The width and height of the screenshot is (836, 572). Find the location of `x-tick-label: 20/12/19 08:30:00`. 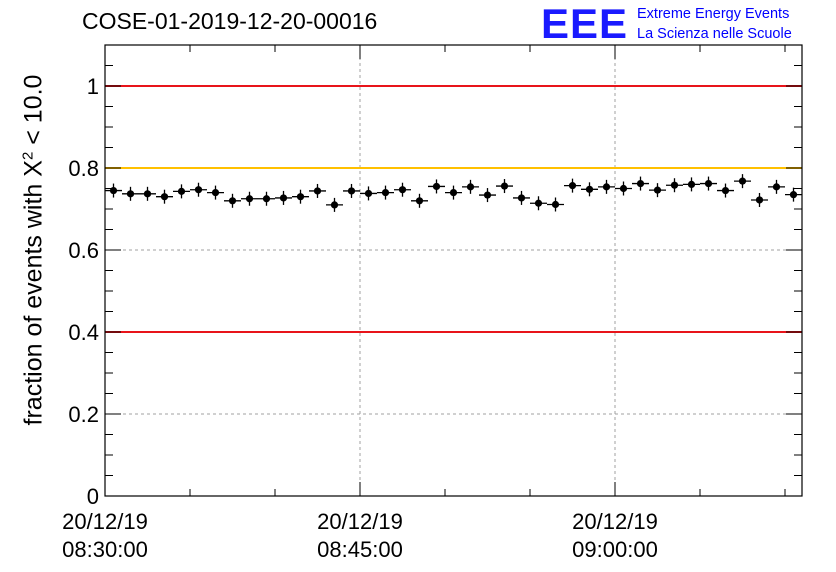

x-tick-label: 20/12/19 08:30:00 is located at coordinates (105, 536).